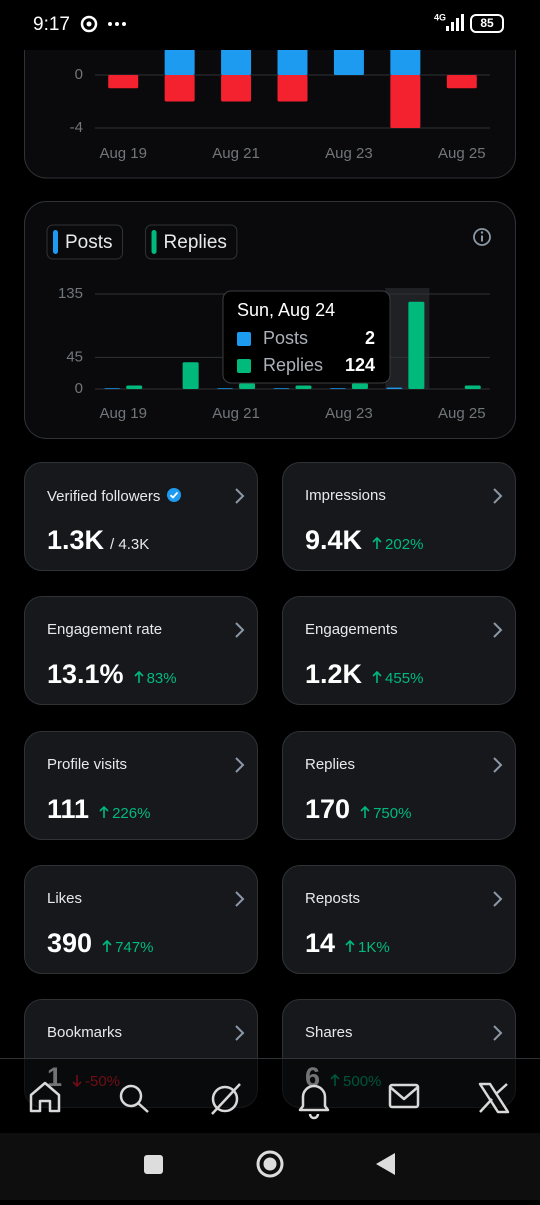 This screenshot has width=540, height=1205. What do you see at coordinates (285, 338) in the screenshot?
I see `tooltip-series: Posts` at bounding box center [285, 338].